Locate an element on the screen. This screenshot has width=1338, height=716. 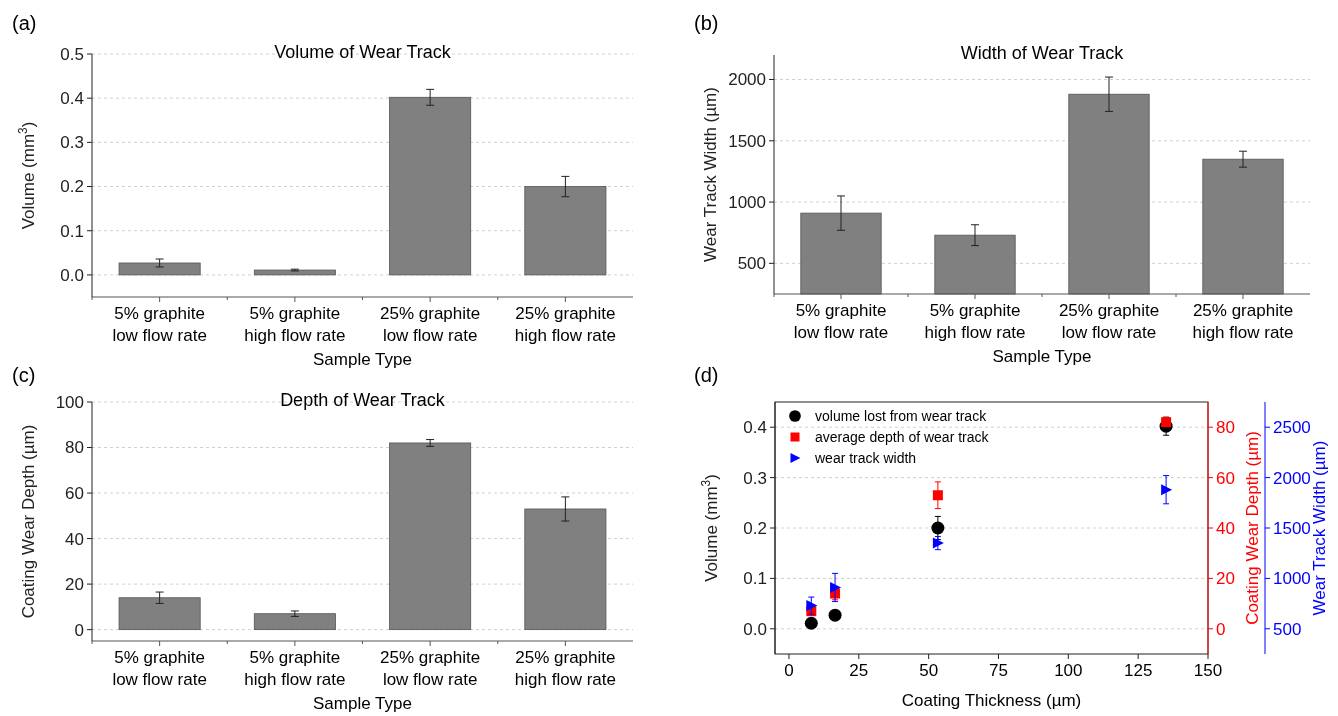
legend-label: wear track width is located at coordinates (865, 457).